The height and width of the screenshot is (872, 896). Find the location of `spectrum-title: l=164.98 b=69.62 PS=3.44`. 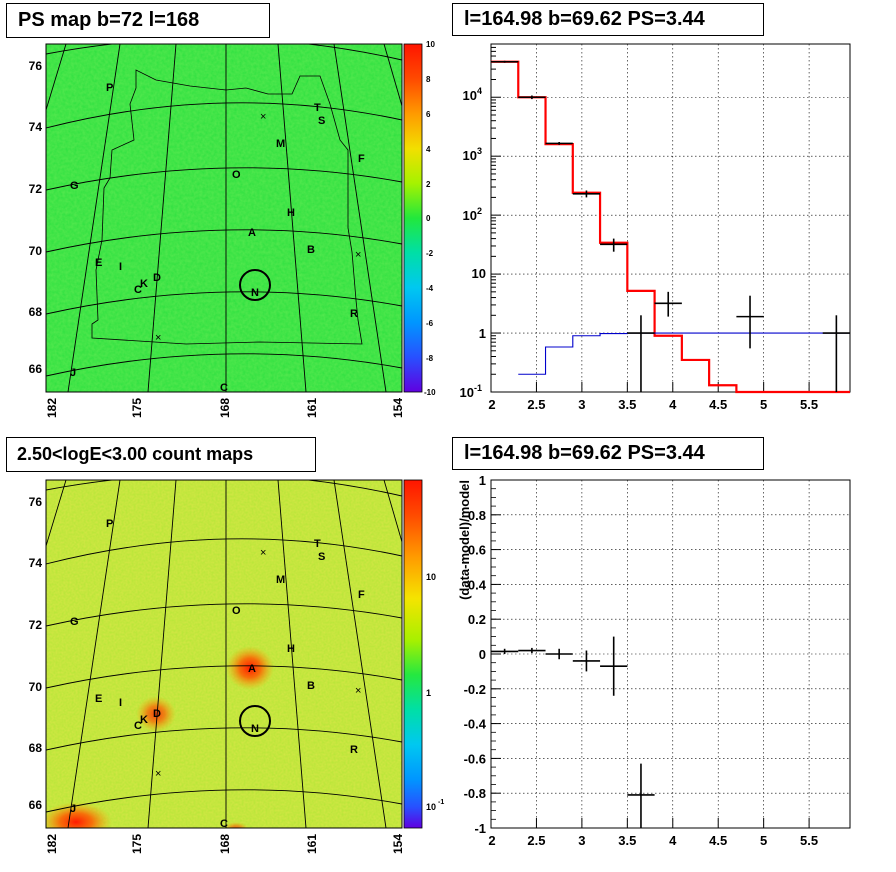

spectrum-title: l=164.98 b=69.62 PS=3.44 is located at coordinates (608, 19).